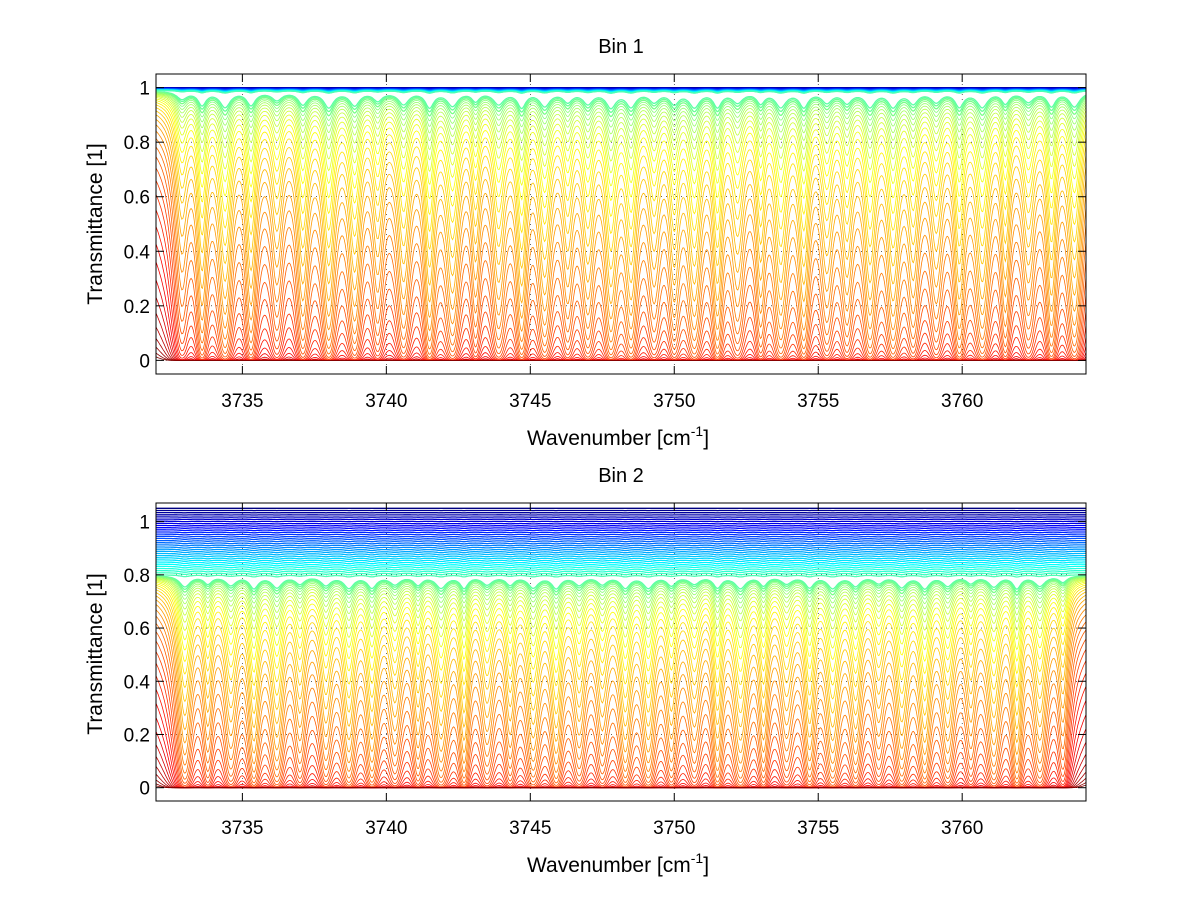 The image size is (1200, 901). Describe the element at coordinates (137, 629) in the screenshot. I see `y-tick-label: 0.6` at that location.